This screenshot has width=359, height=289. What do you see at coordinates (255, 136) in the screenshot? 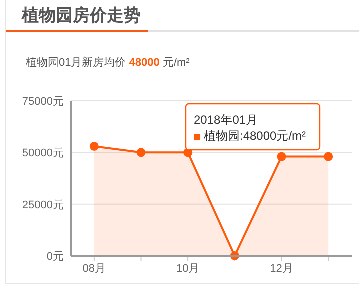
I see `annotation: 植物园:48000元/m²` at bounding box center [255, 136].